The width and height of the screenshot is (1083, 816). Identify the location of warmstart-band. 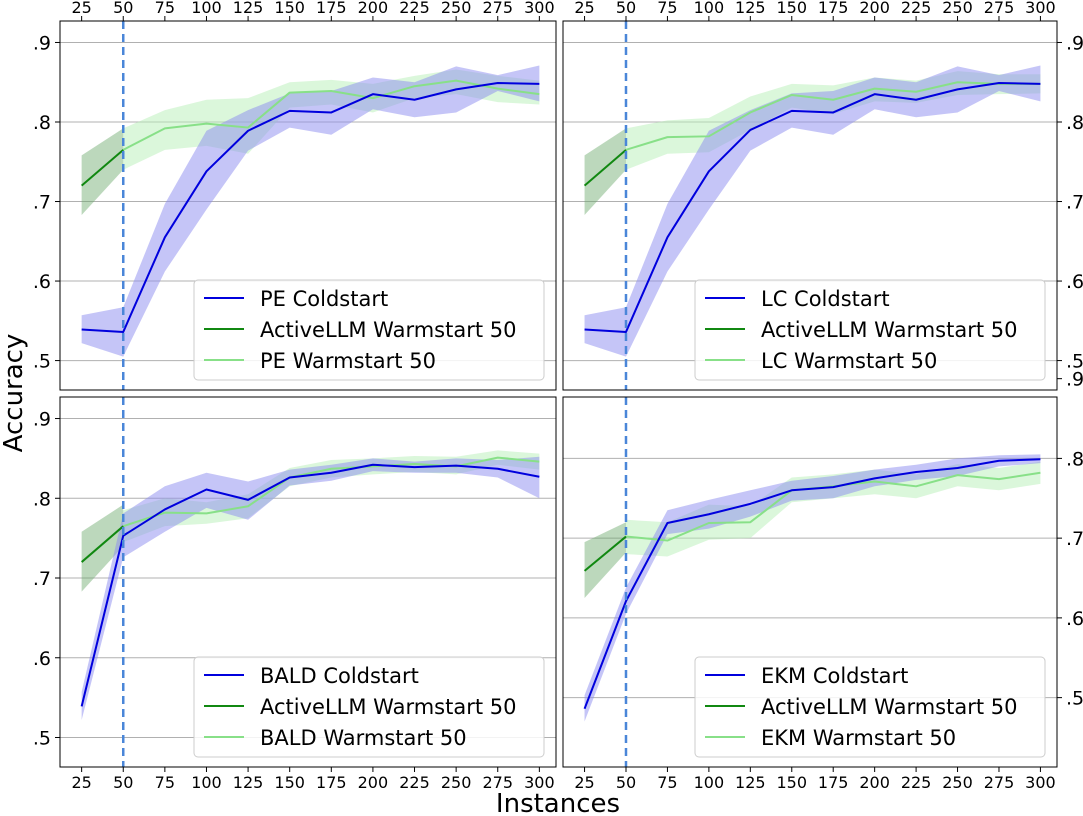
(833, 509).